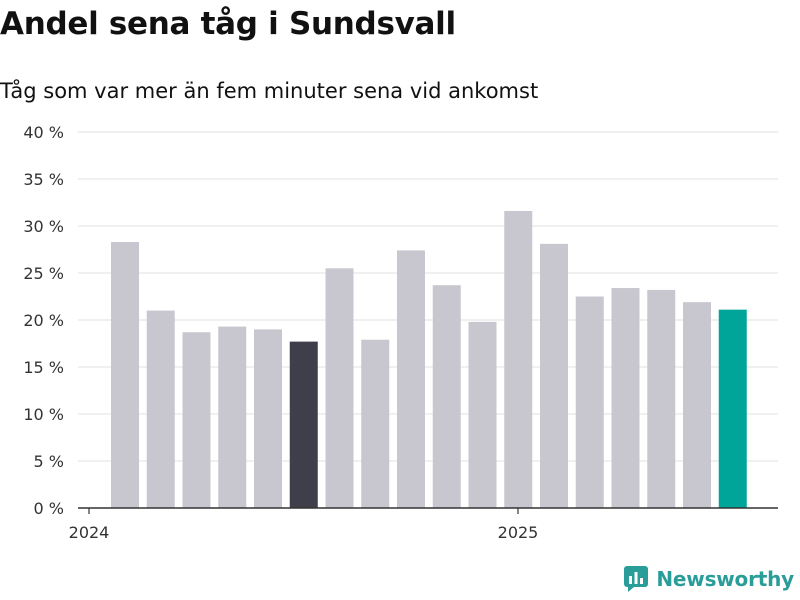 The height and width of the screenshot is (600, 800). What do you see at coordinates (518, 532) in the screenshot?
I see `x-tick-label: 2025` at bounding box center [518, 532].